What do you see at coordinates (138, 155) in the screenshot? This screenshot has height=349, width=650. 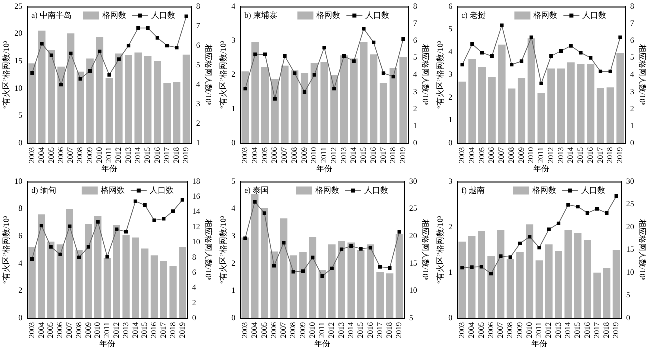 I see `x-tick-label: 2014` at bounding box center [138, 155].